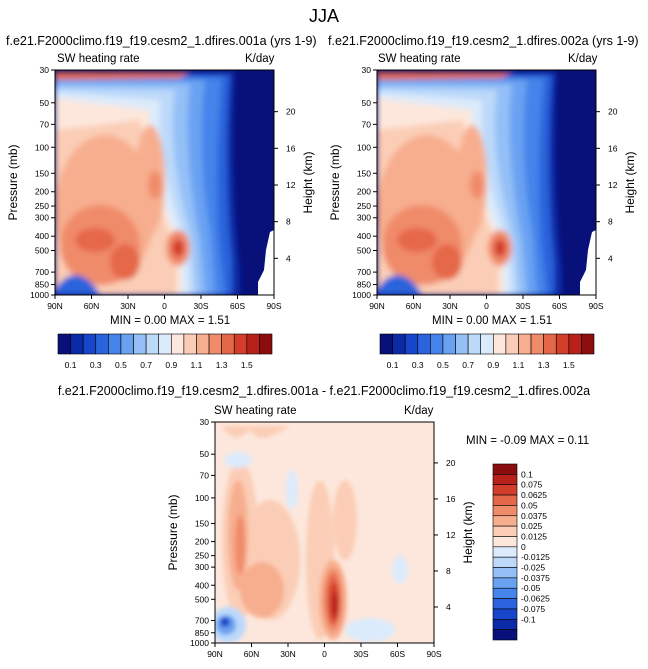  Describe the element at coordinates (178, 248) in the screenshot. I see `contour-level-1.4` at that location.